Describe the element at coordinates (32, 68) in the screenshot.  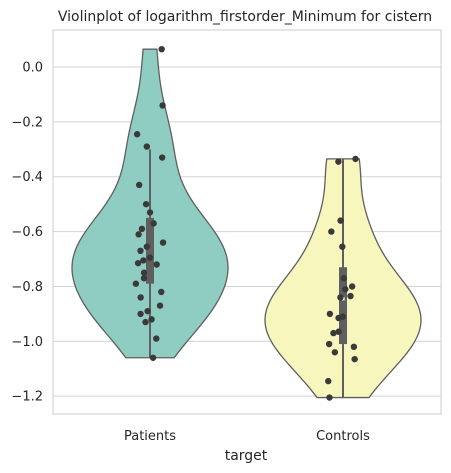
I see `y-tick-label: 0.0` at that location.